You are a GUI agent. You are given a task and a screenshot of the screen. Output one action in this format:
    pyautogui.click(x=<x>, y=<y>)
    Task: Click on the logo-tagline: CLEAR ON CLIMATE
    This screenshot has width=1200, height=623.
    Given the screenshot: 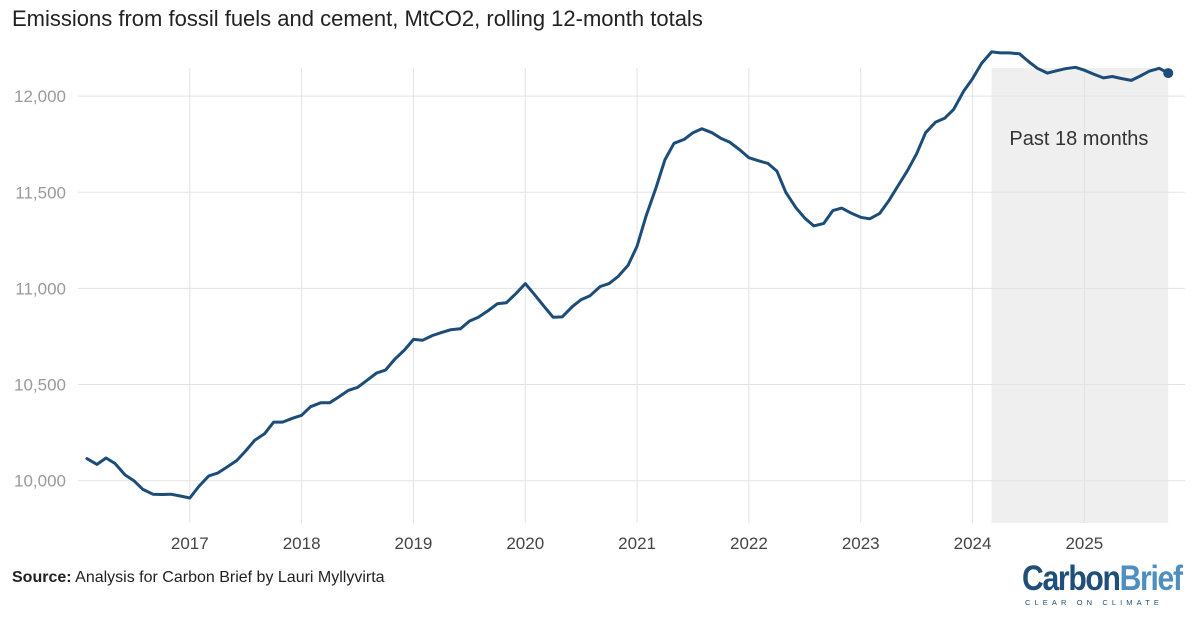 What is the action you would take?
    pyautogui.click(x=1094, y=602)
    